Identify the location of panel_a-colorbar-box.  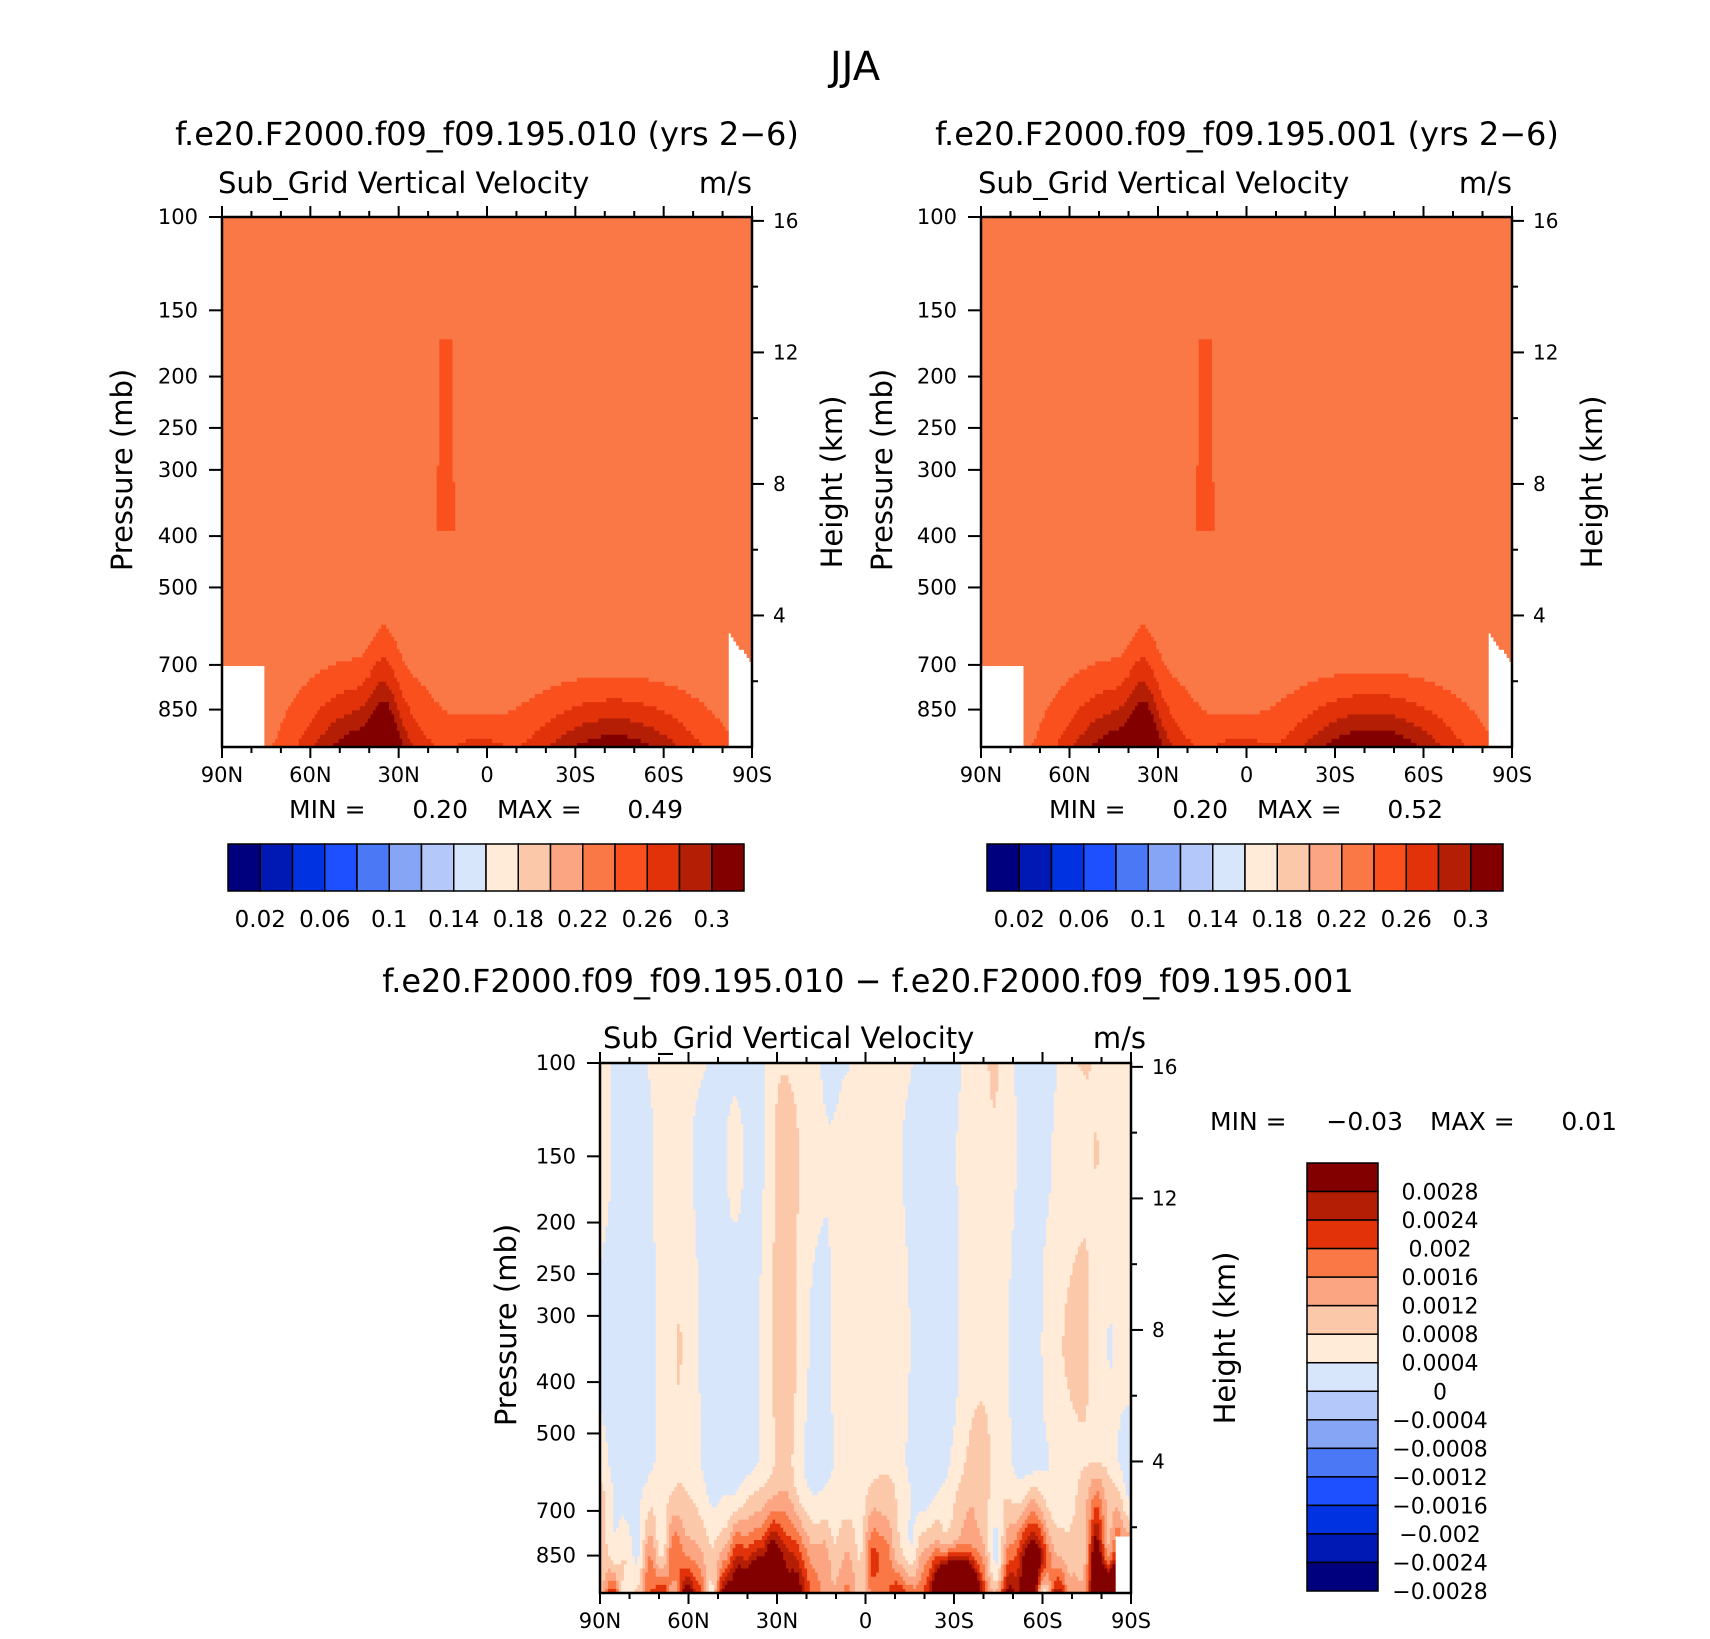
(728, 867).